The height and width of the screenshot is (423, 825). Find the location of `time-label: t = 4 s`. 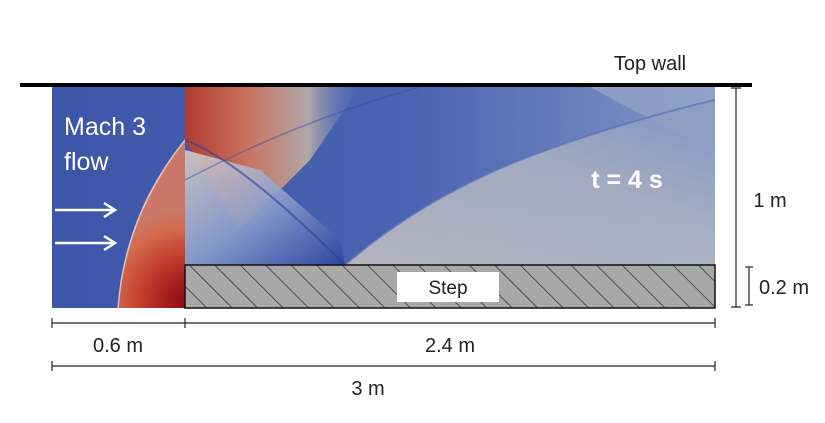

time-label: t = 4 s is located at coordinates (627, 180).